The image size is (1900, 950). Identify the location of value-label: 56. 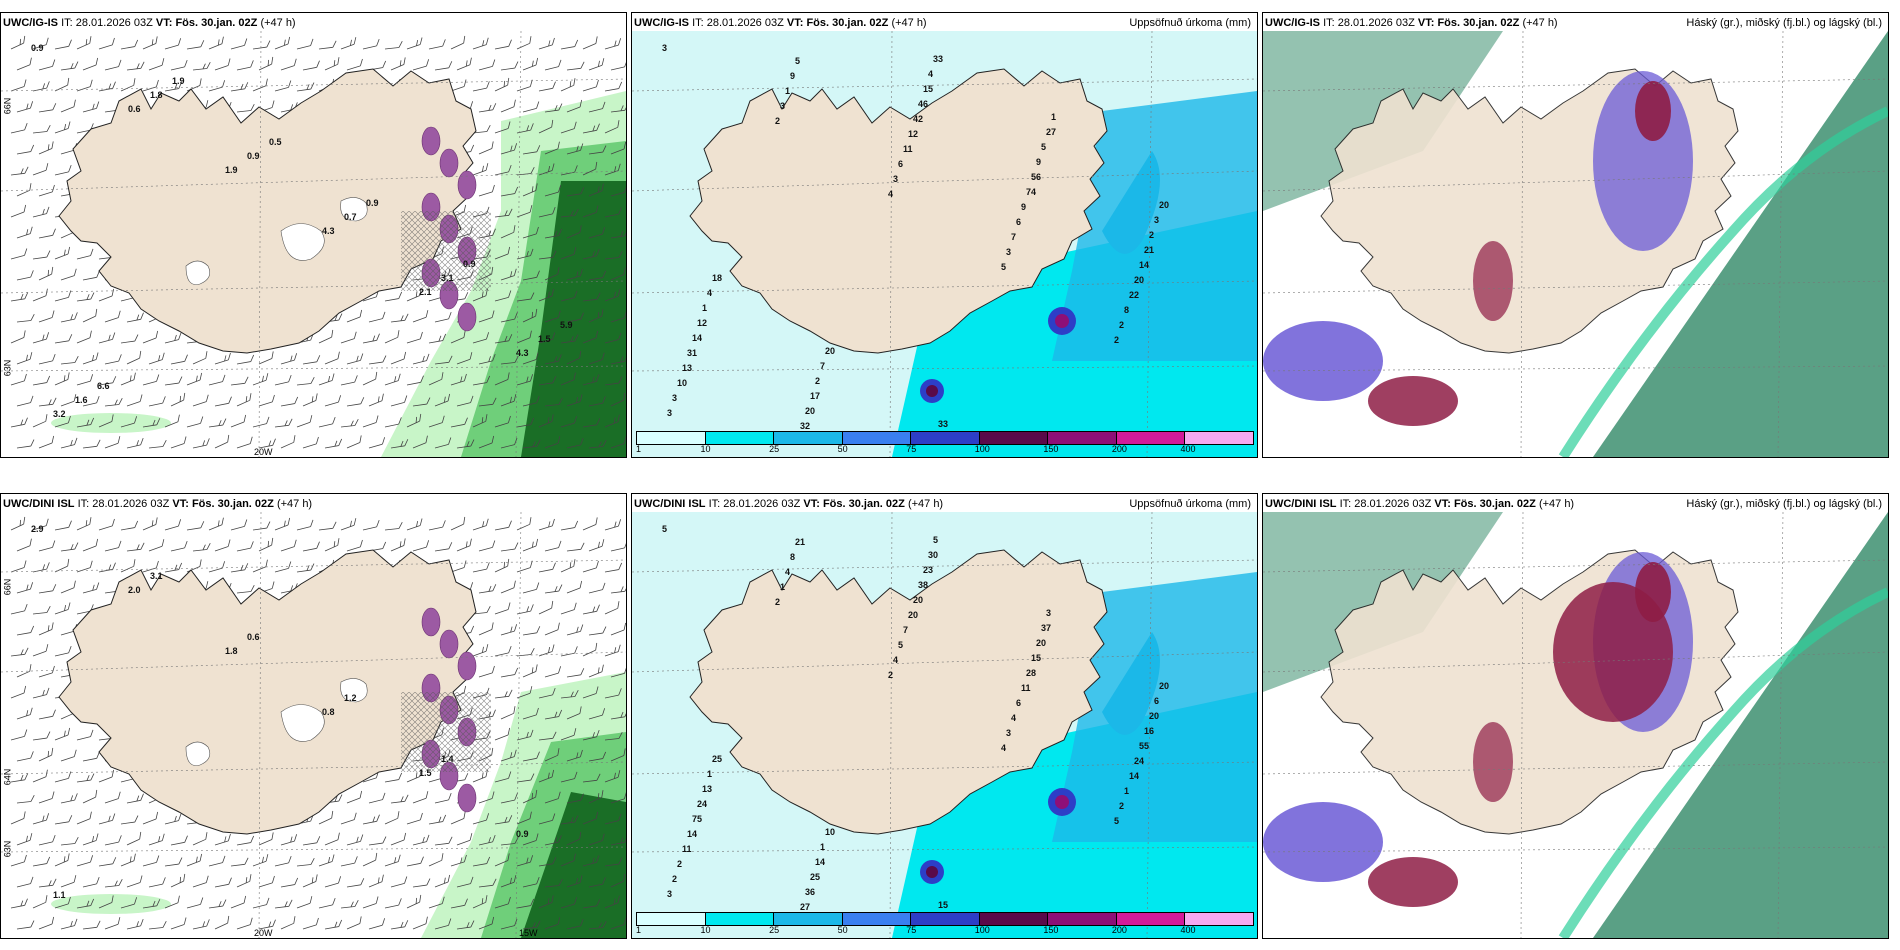
(1036, 177).